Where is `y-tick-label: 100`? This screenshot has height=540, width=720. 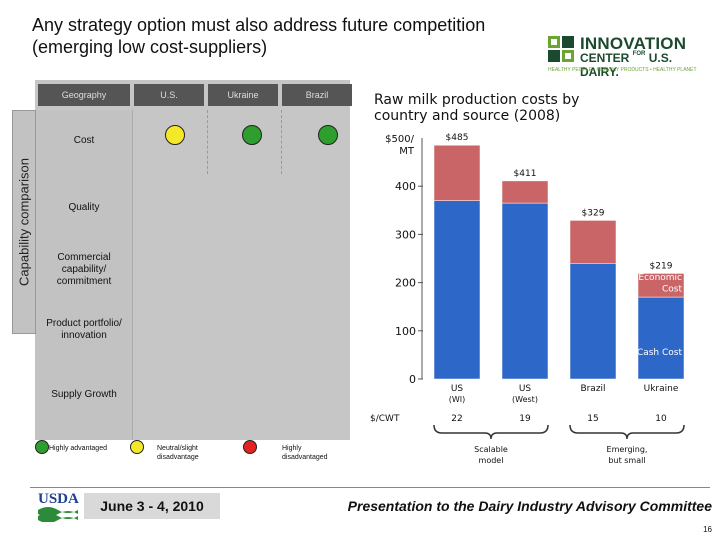
y-tick-label: 100 is located at coordinates (405, 331).